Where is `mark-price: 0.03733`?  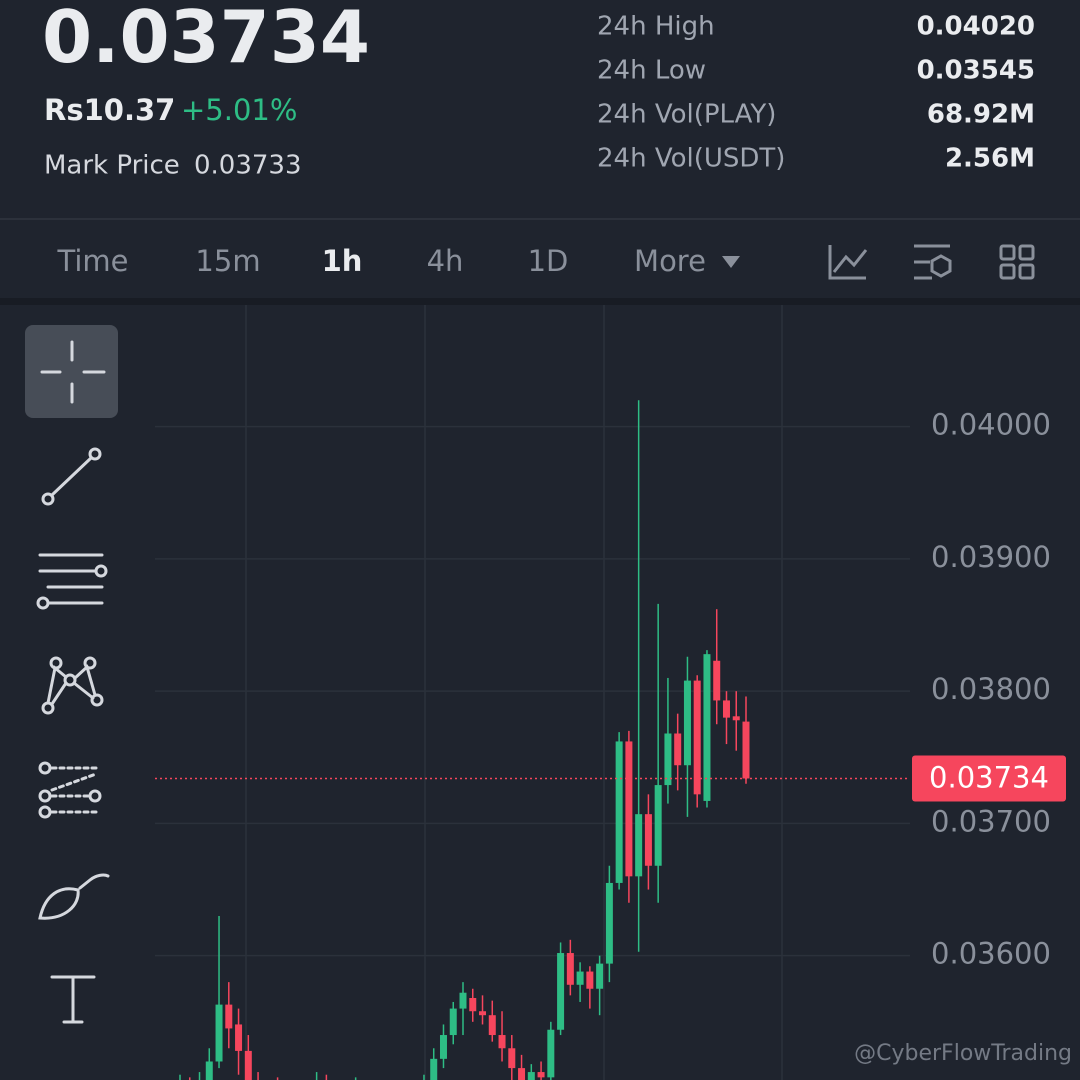 mark-price: 0.03733 is located at coordinates (248, 166).